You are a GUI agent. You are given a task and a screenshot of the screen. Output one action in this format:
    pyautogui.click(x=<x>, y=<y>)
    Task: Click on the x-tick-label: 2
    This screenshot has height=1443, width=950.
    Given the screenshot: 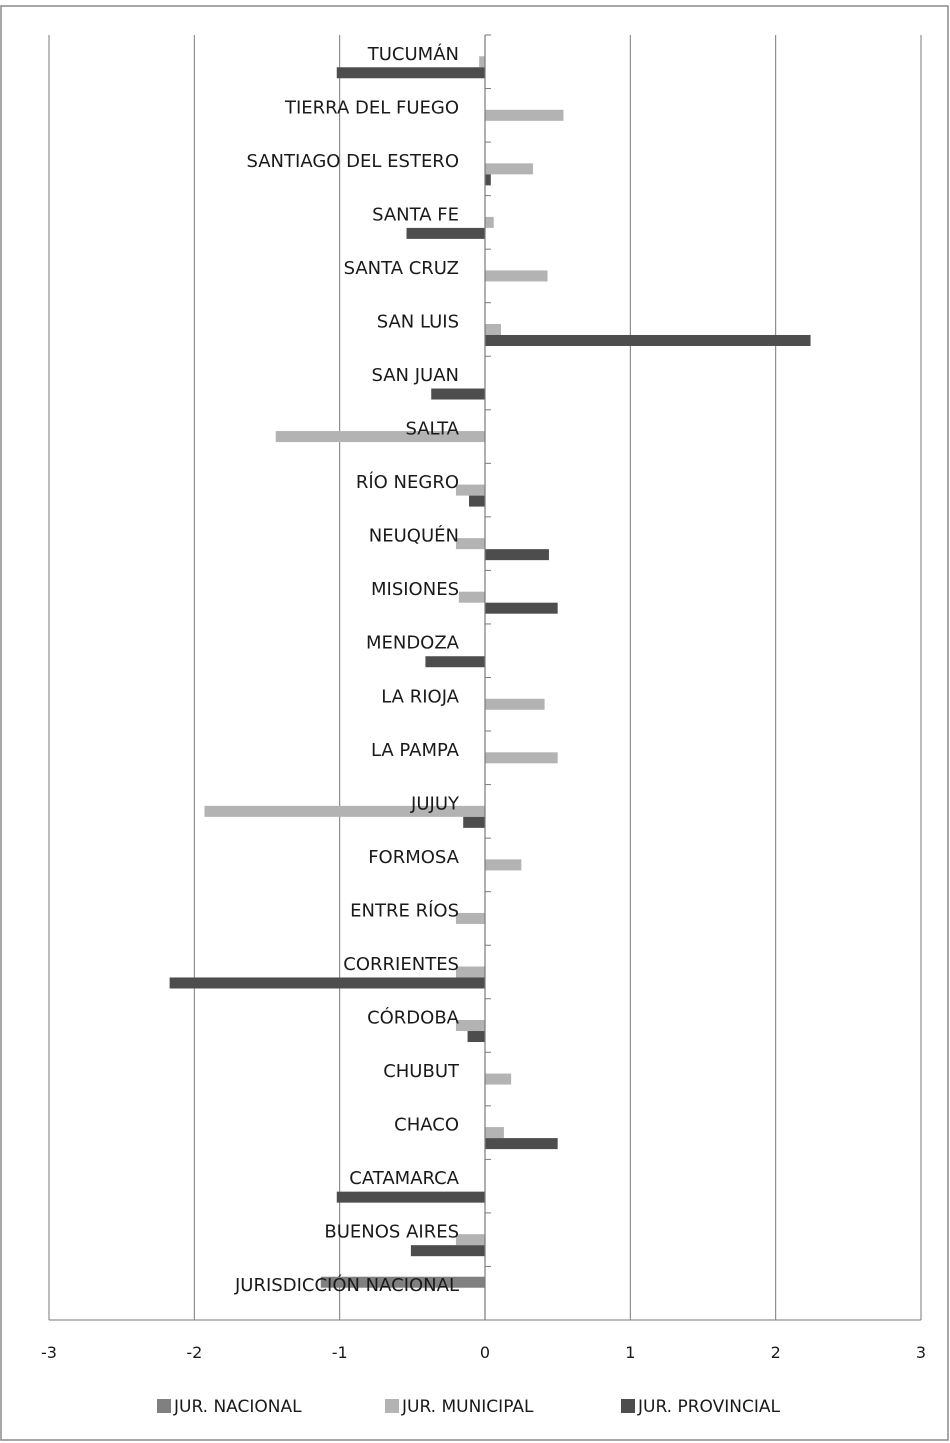 What is the action you would take?
    pyautogui.click(x=776, y=1352)
    